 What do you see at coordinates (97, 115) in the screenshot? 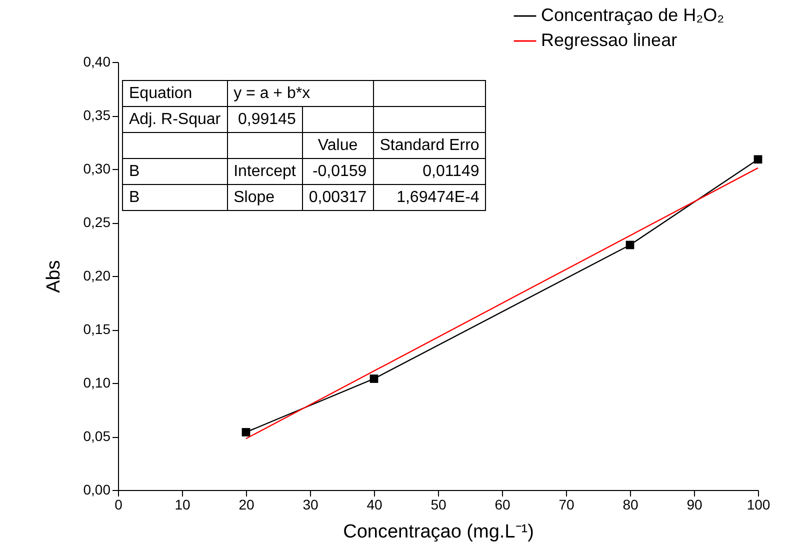
I see `y-tick-label: 0,35` at bounding box center [97, 115].